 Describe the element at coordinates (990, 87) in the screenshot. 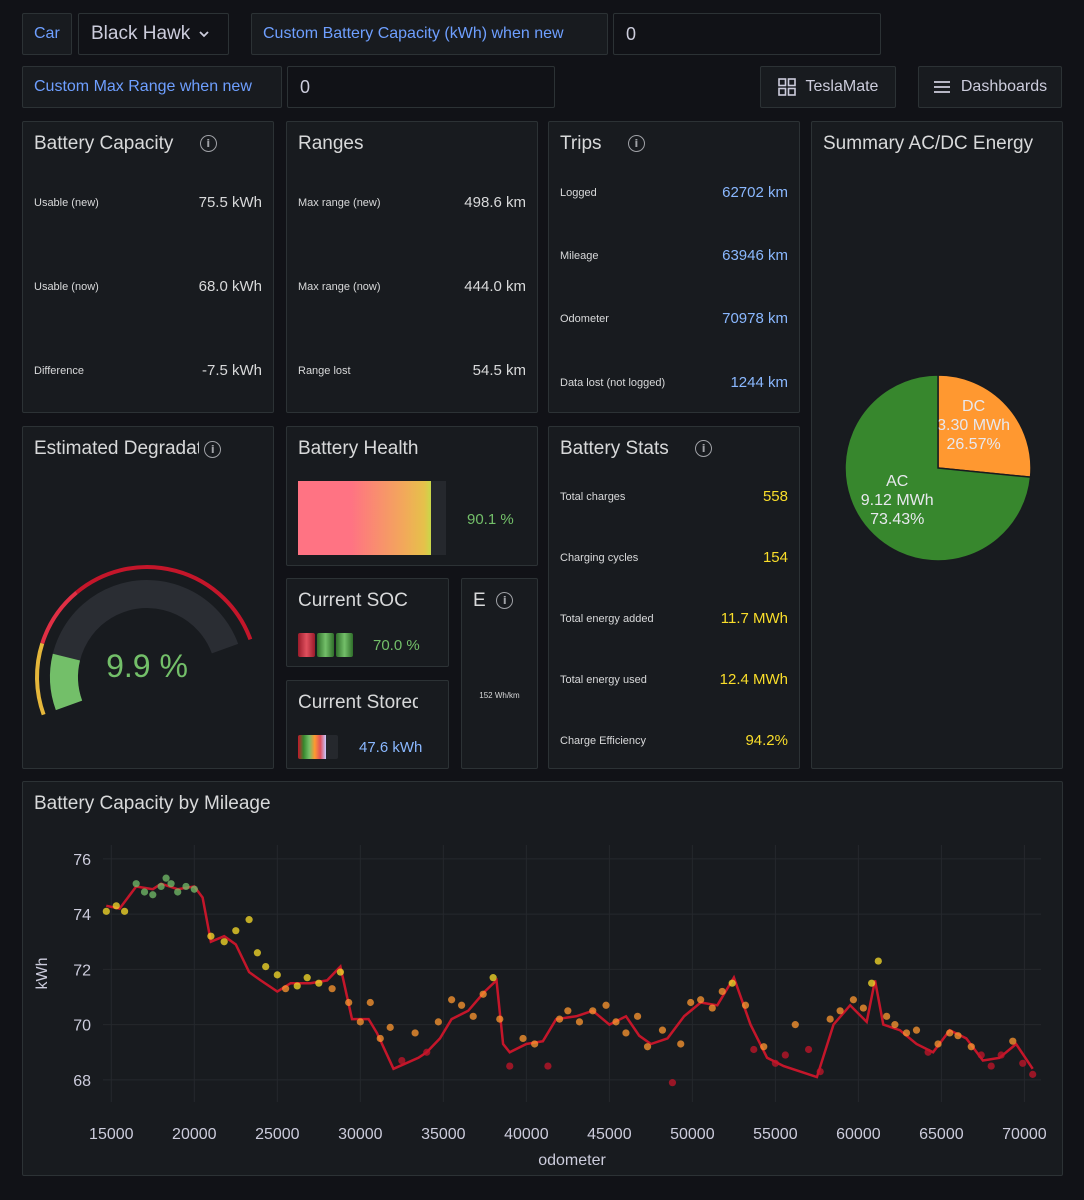

I see `dashboards-button: Dashboards` at that location.